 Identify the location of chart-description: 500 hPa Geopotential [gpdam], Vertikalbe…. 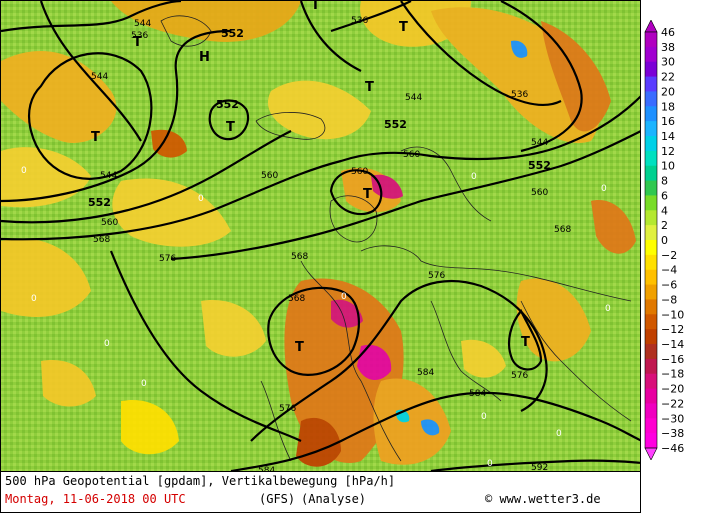
(200, 481).